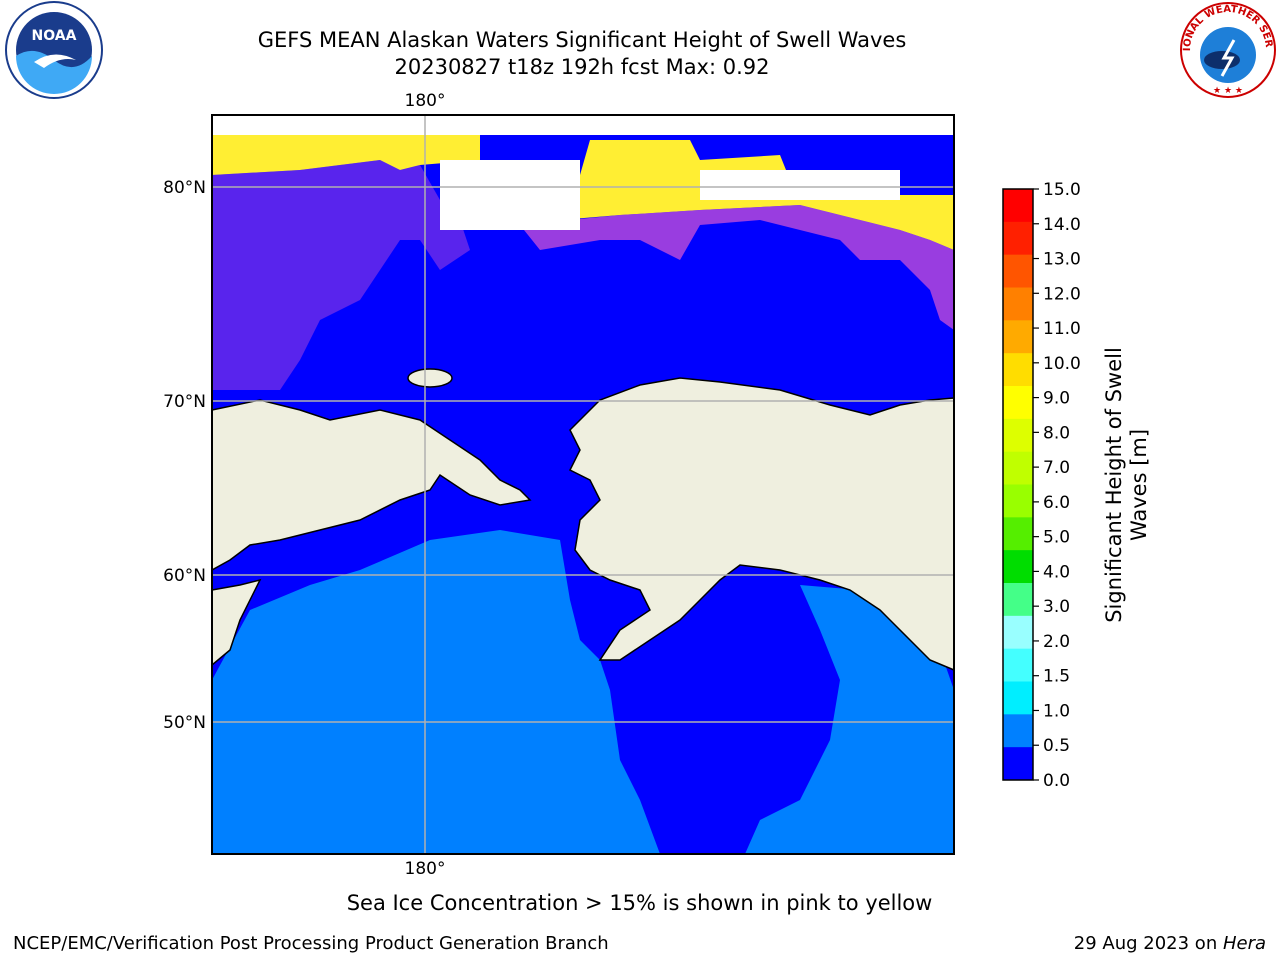  Describe the element at coordinates (425, 101) in the screenshot. I see `top-longitude-label: 180°` at that location.